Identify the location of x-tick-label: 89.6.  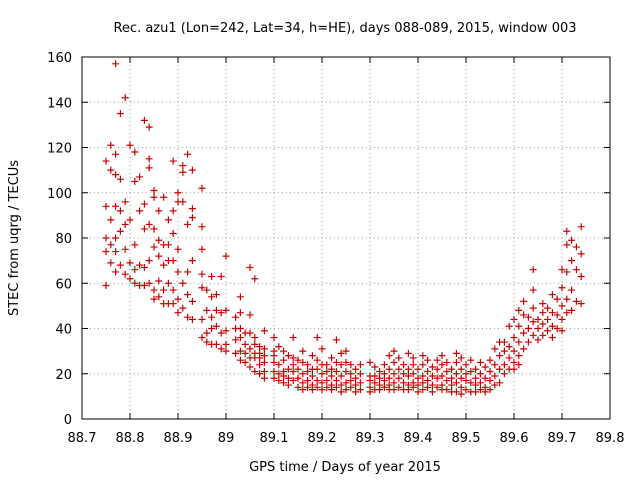
(514, 438).